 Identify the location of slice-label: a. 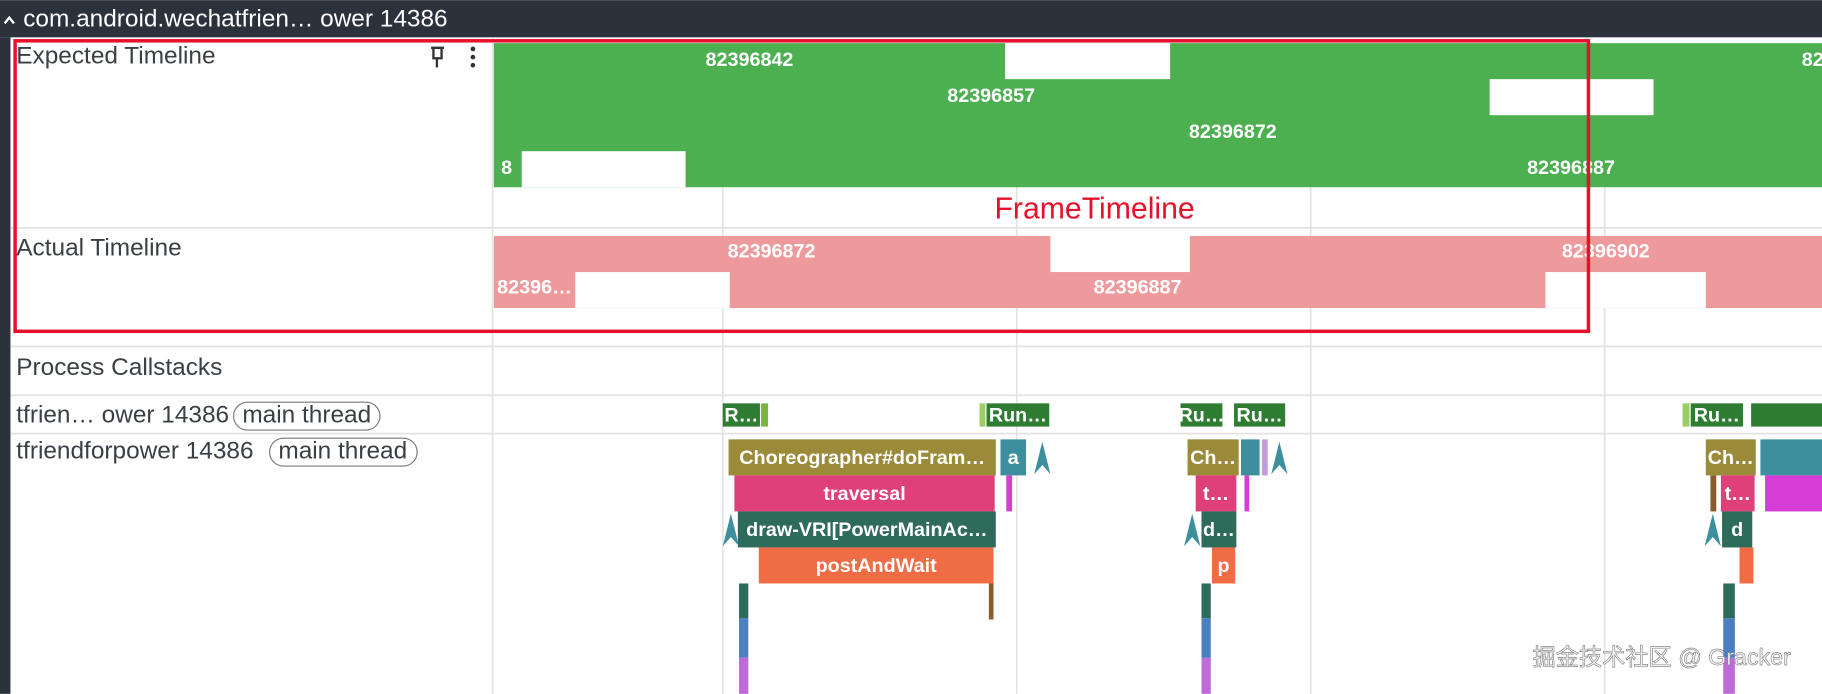
(1014, 458).